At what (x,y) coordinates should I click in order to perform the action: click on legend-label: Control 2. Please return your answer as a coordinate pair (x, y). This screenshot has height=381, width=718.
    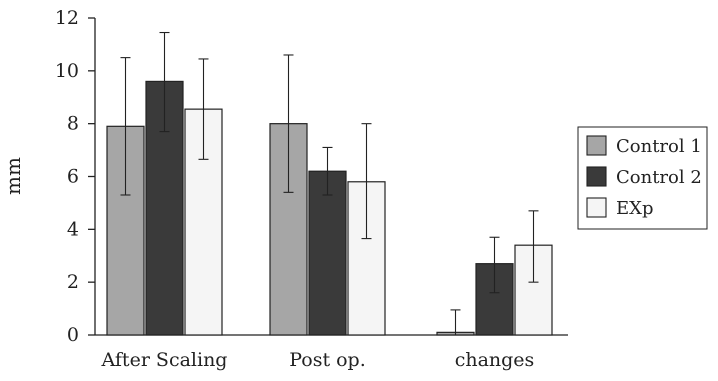
    Looking at the image, I should click on (659, 177).